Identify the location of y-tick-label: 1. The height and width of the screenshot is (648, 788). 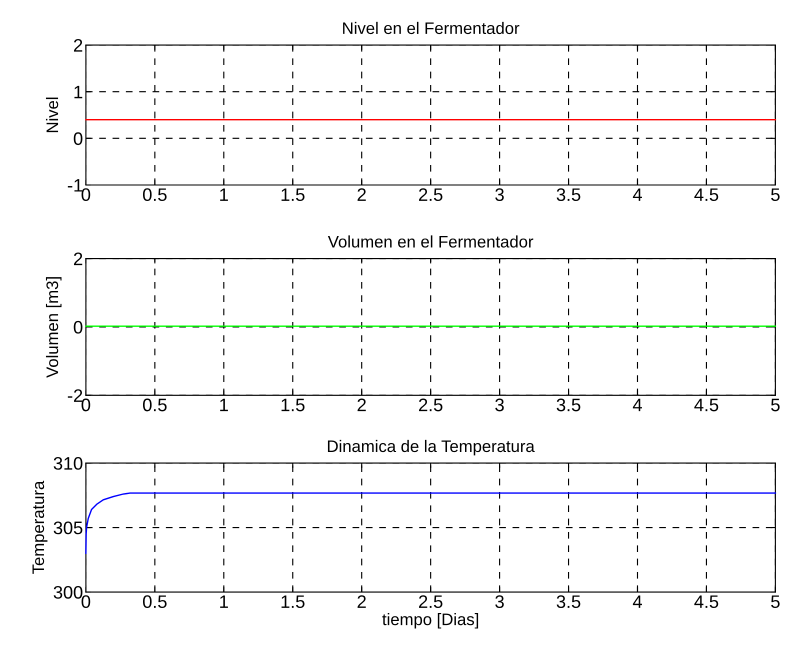
(78, 92).